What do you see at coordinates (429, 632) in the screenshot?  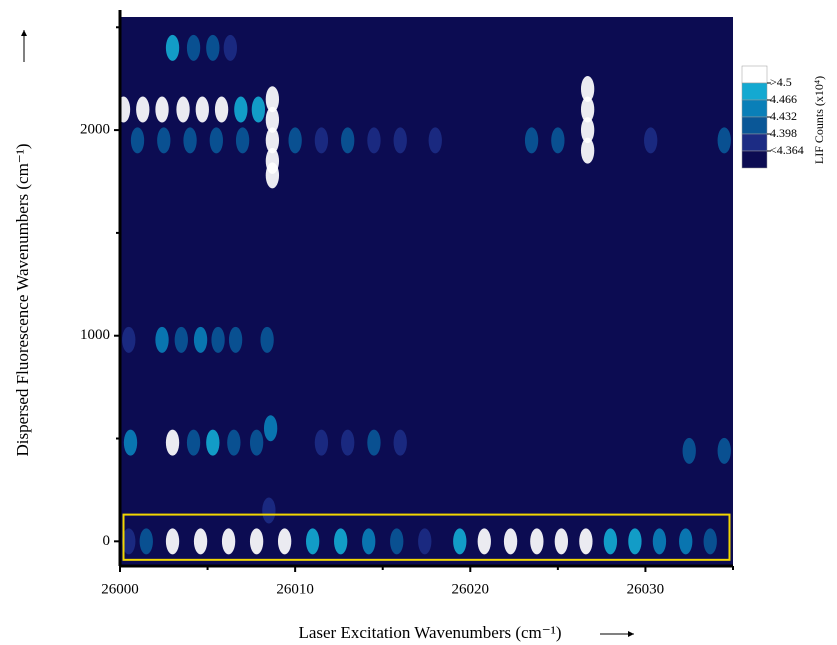 I see `x-axis-label: Laser Excitation Wavenumbers (cm⁻¹)` at bounding box center [429, 632].